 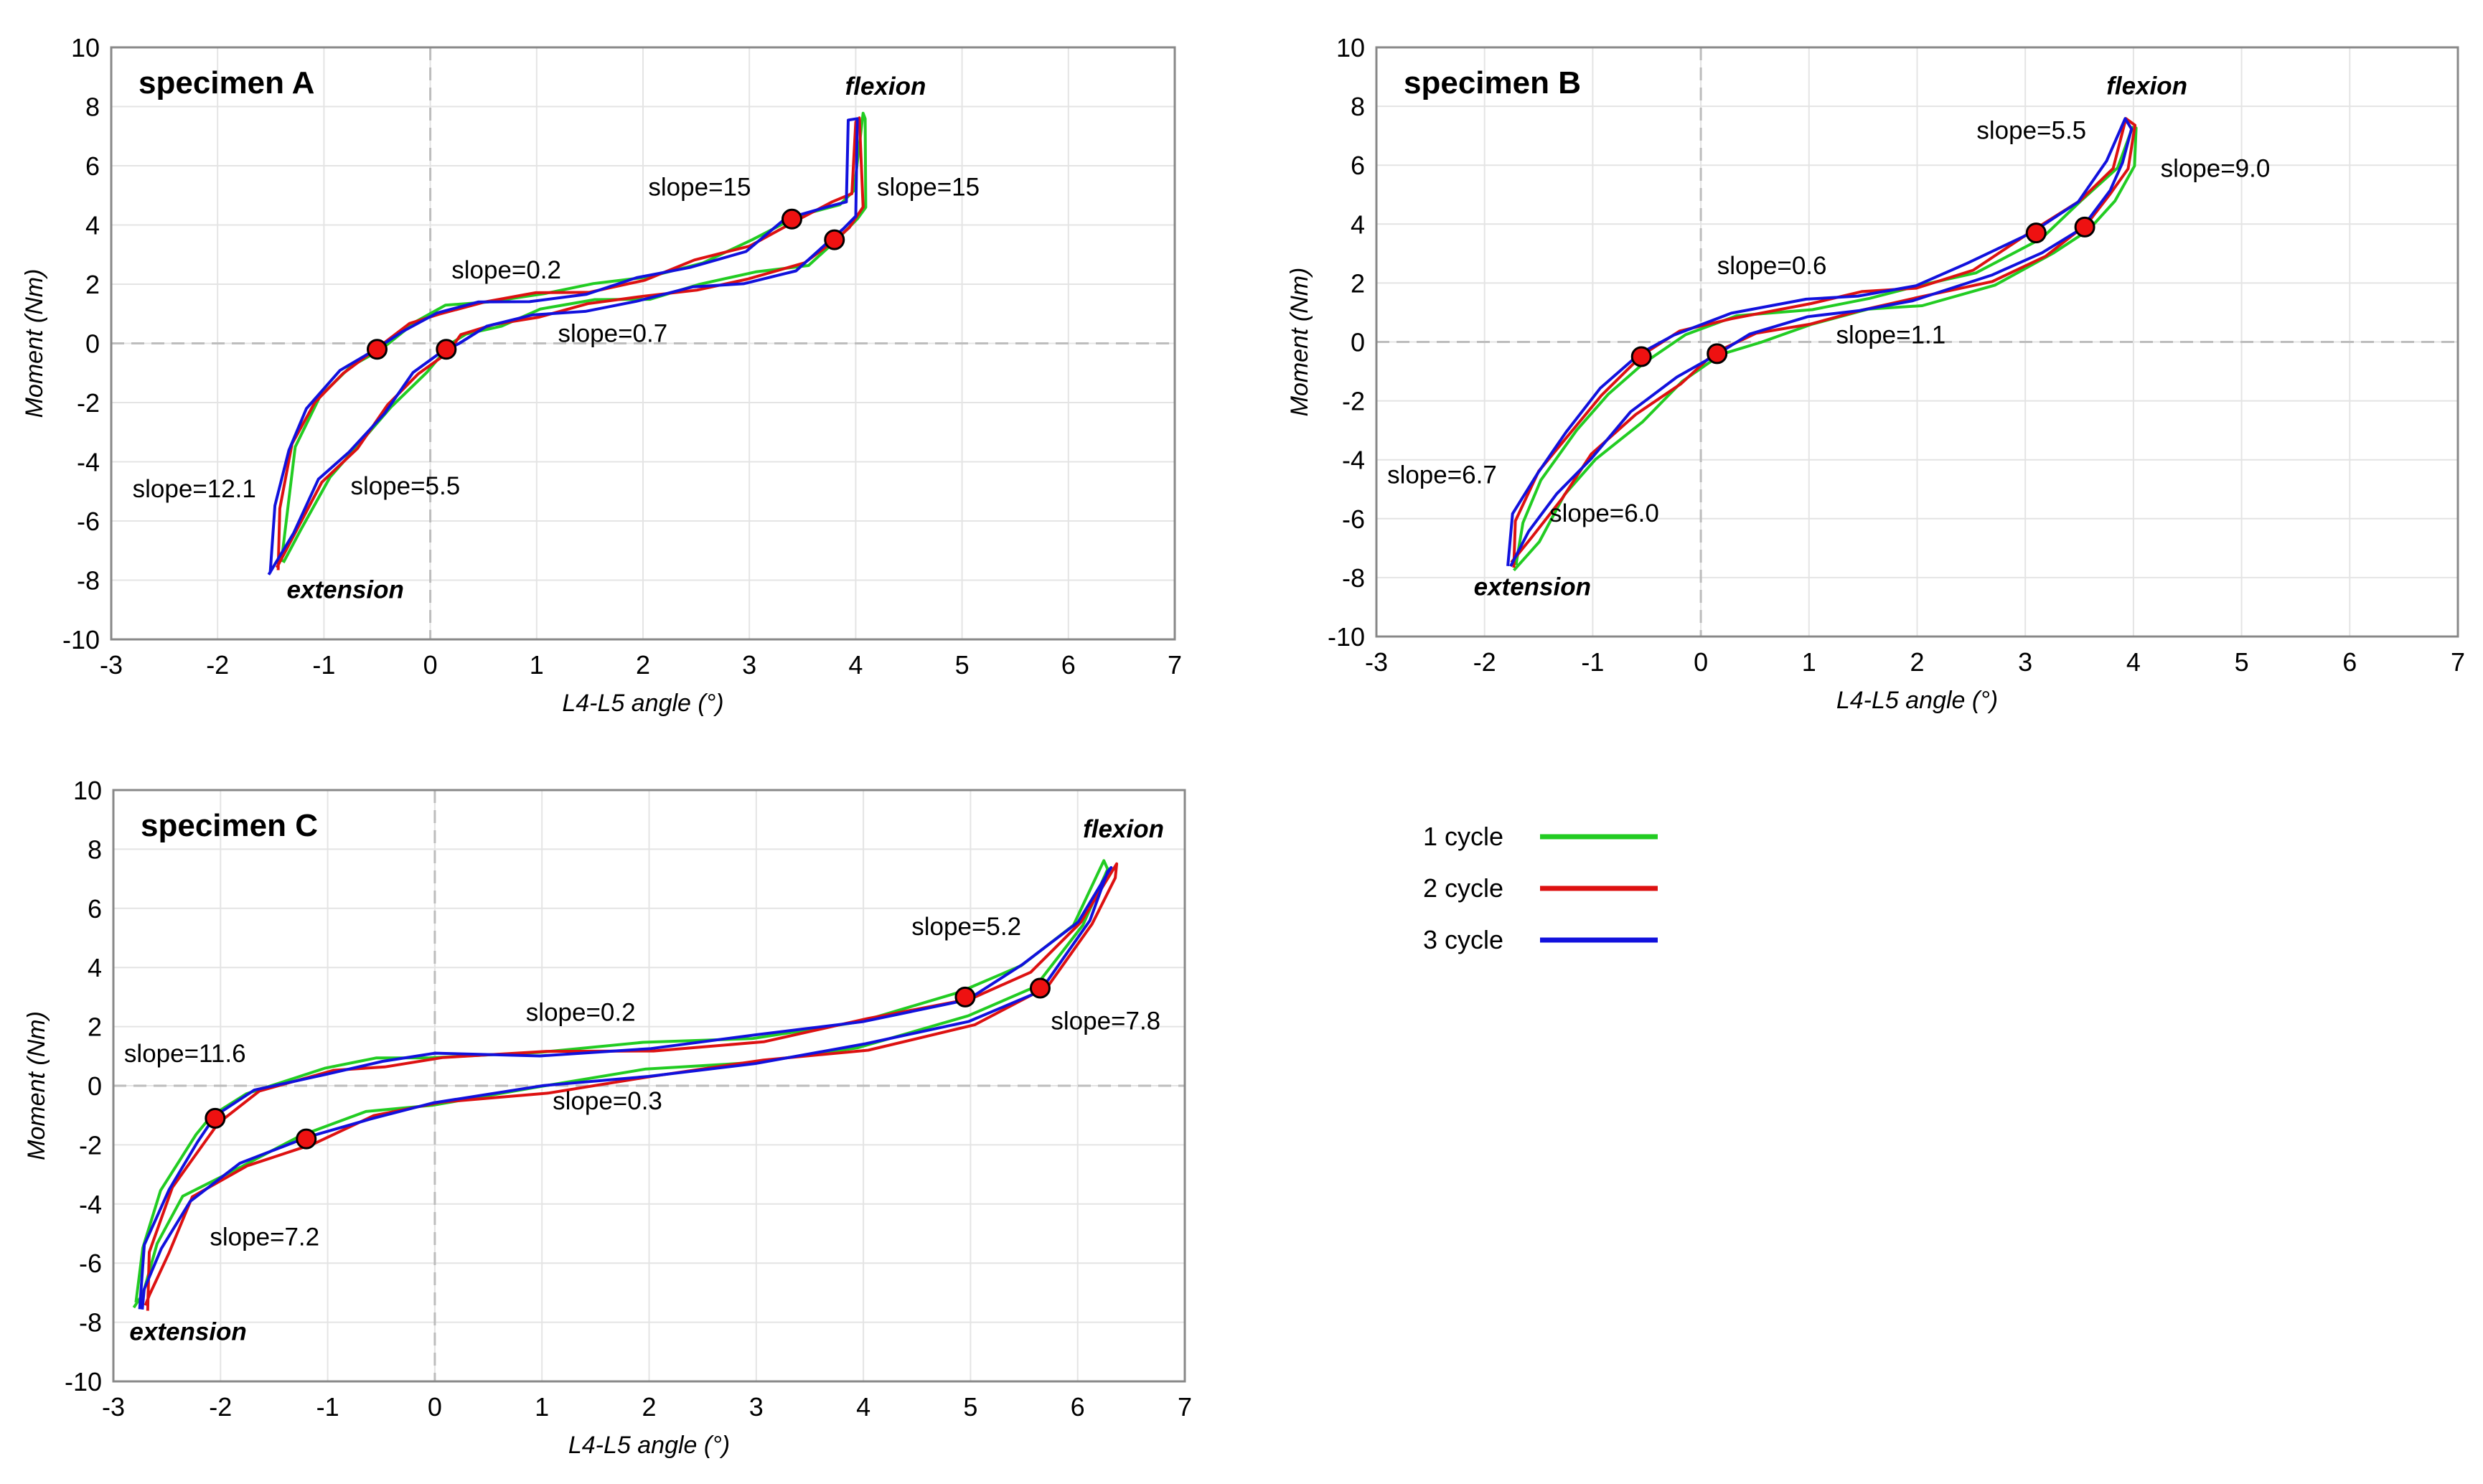 I want to click on annotation-label: slope=6.7, so click(x=1442, y=475).